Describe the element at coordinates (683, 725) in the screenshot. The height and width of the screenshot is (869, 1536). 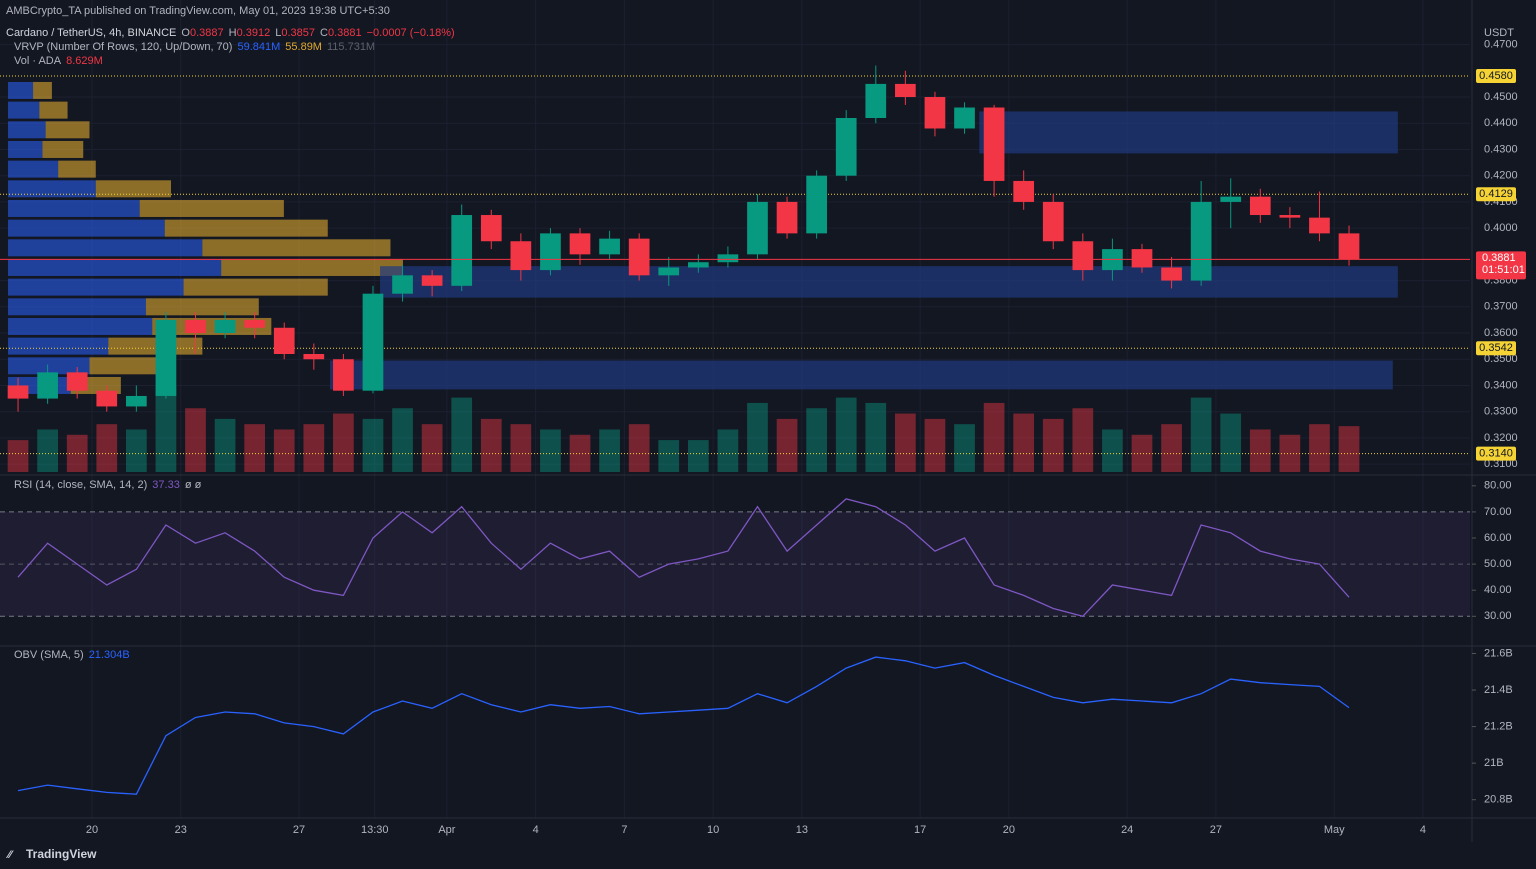
I see `line` at that location.